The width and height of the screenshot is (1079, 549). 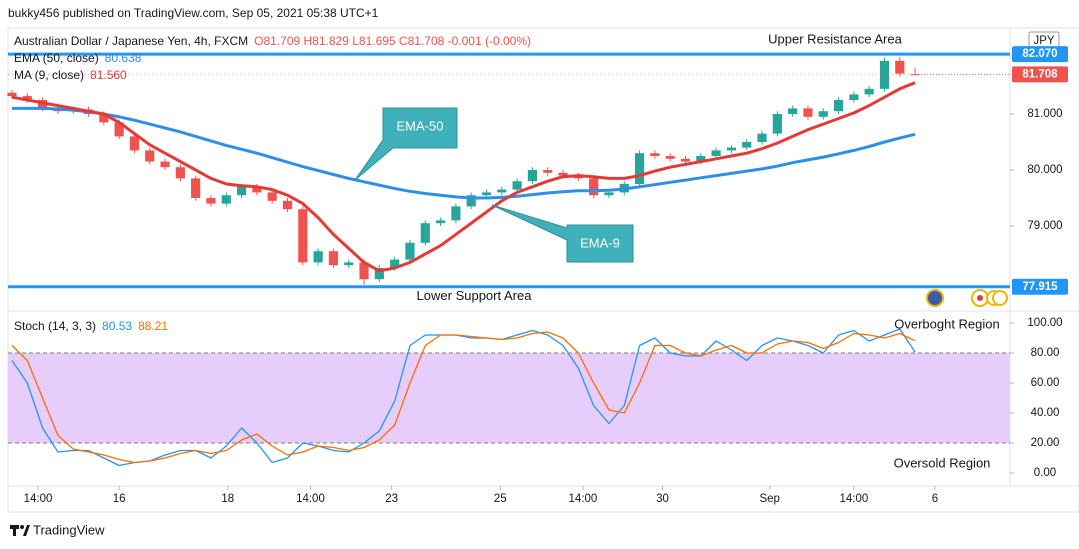 What do you see at coordinates (391, 499) in the screenshot?
I see `x-tick-label: 23` at bounding box center [391, 499].